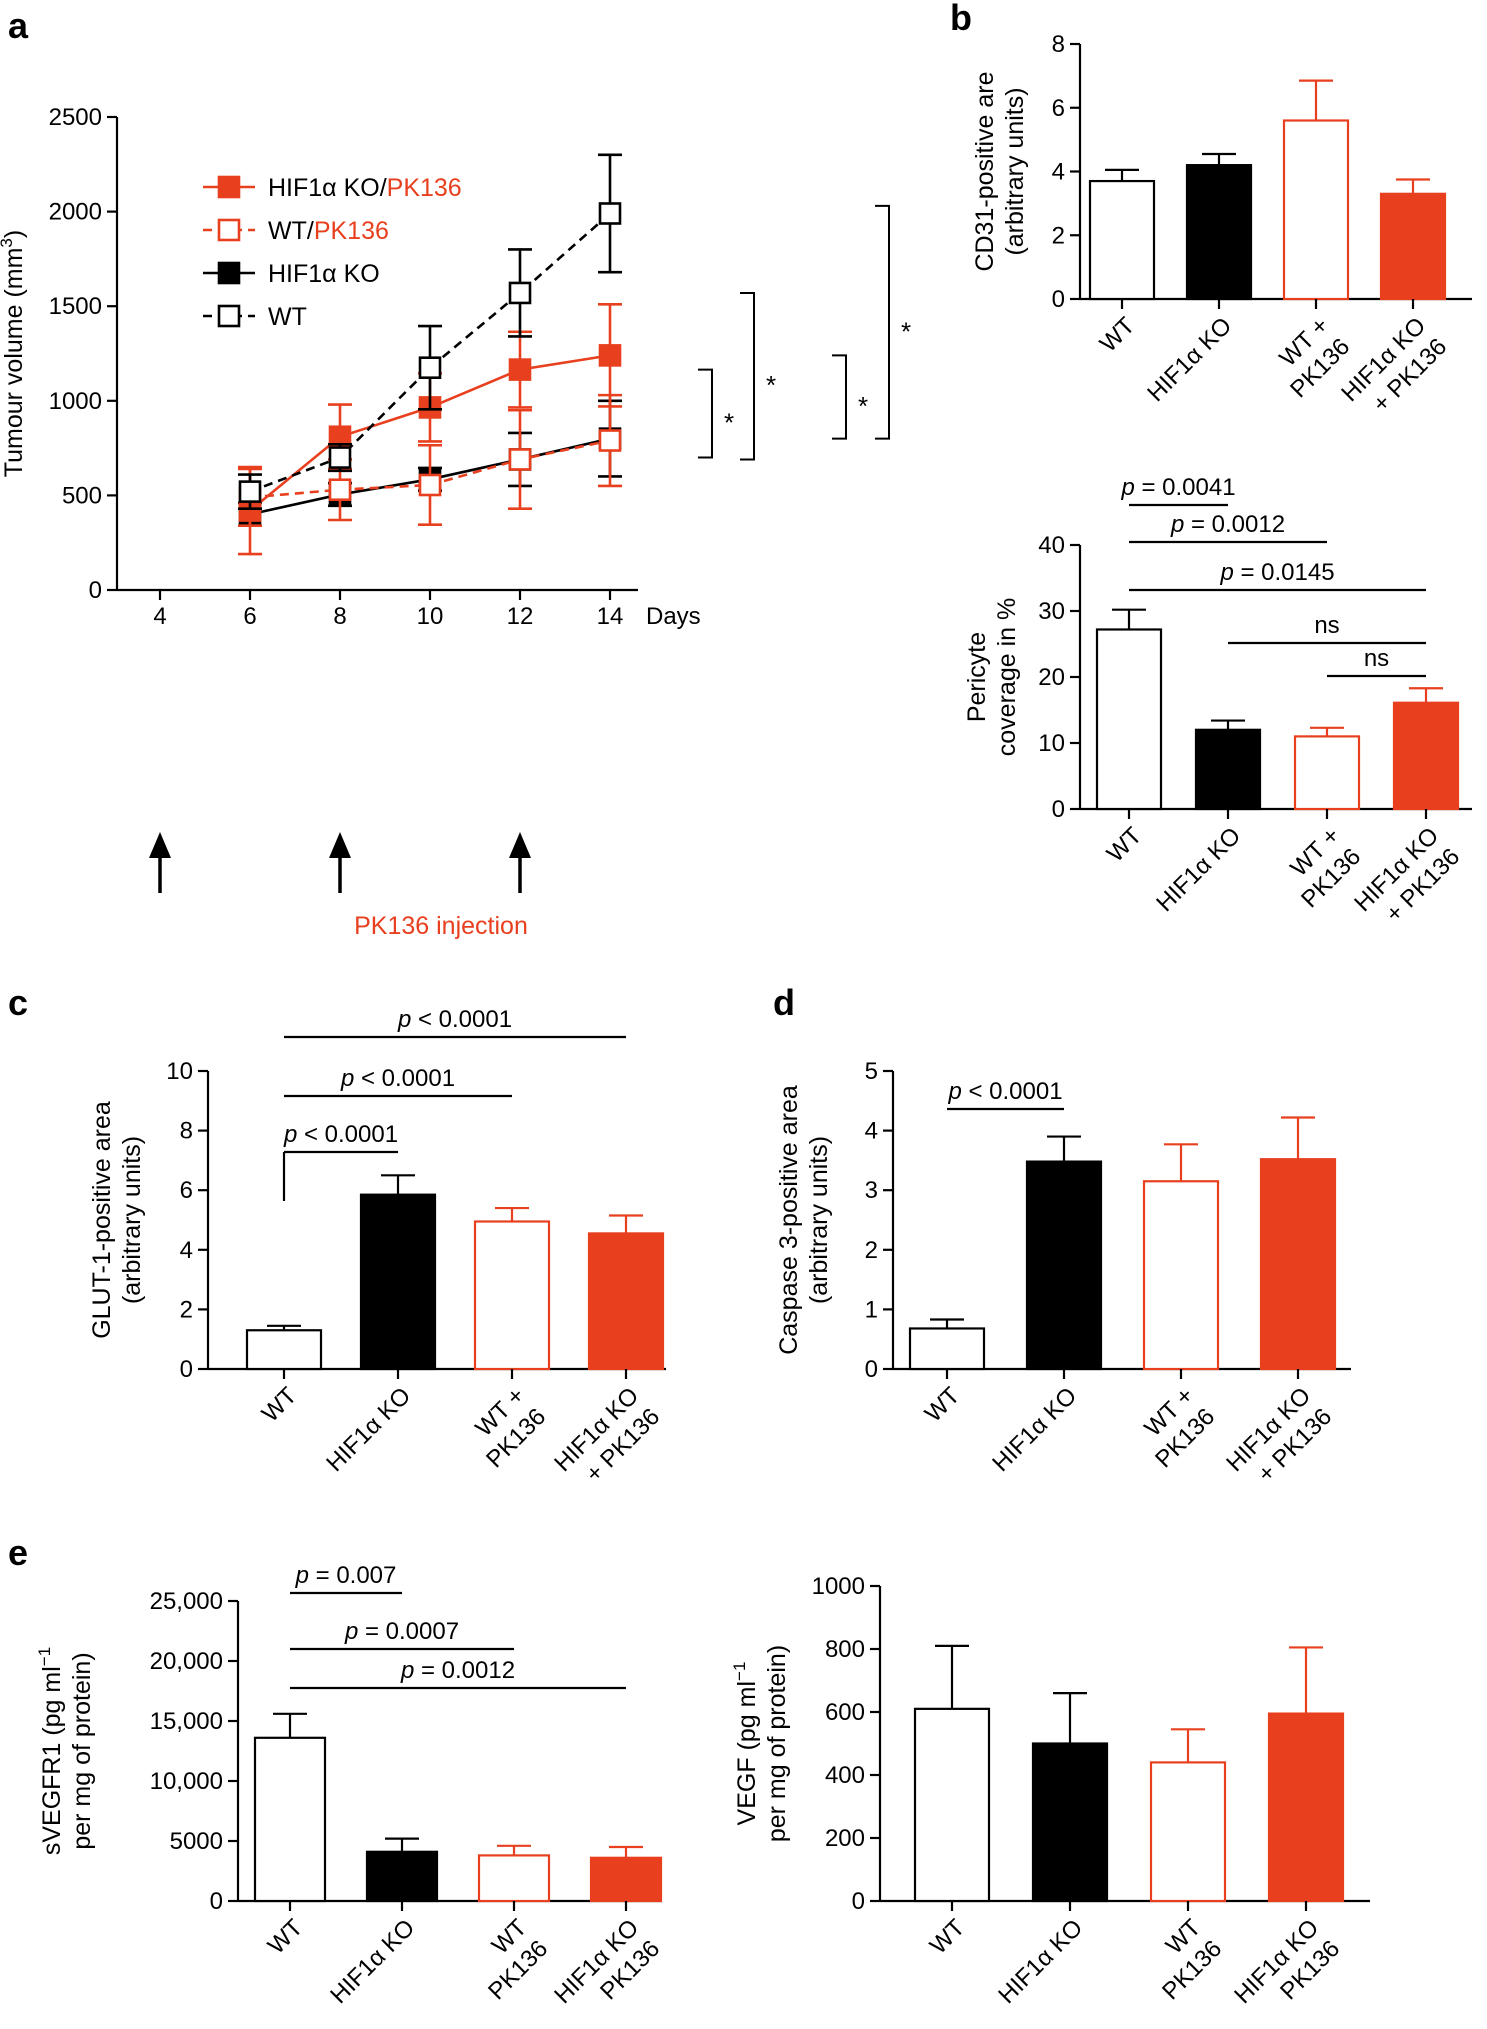 This screenshot has height=2029, width=1487. Describe the element at coordinates (845, 1712) in the screenshot. I see `y-tick-label: 600` at that location.